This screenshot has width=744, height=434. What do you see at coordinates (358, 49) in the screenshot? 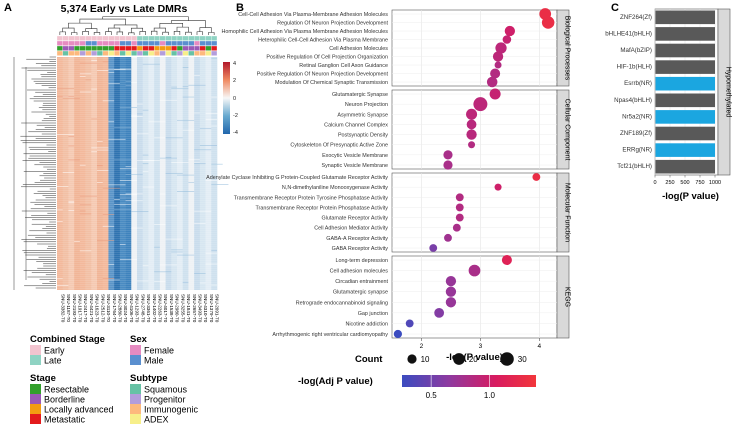
I see `term-label: Cell Adhesion Molecules` at bounding box center [358, 49].